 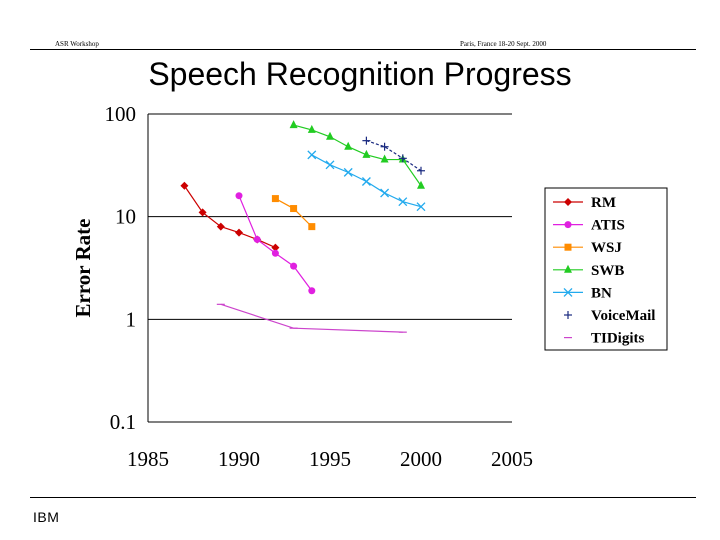 What do you see at coordinates (121, 114) in the screenshot?
I see `y-tick-label: 100` at bounding box center [121, 114].